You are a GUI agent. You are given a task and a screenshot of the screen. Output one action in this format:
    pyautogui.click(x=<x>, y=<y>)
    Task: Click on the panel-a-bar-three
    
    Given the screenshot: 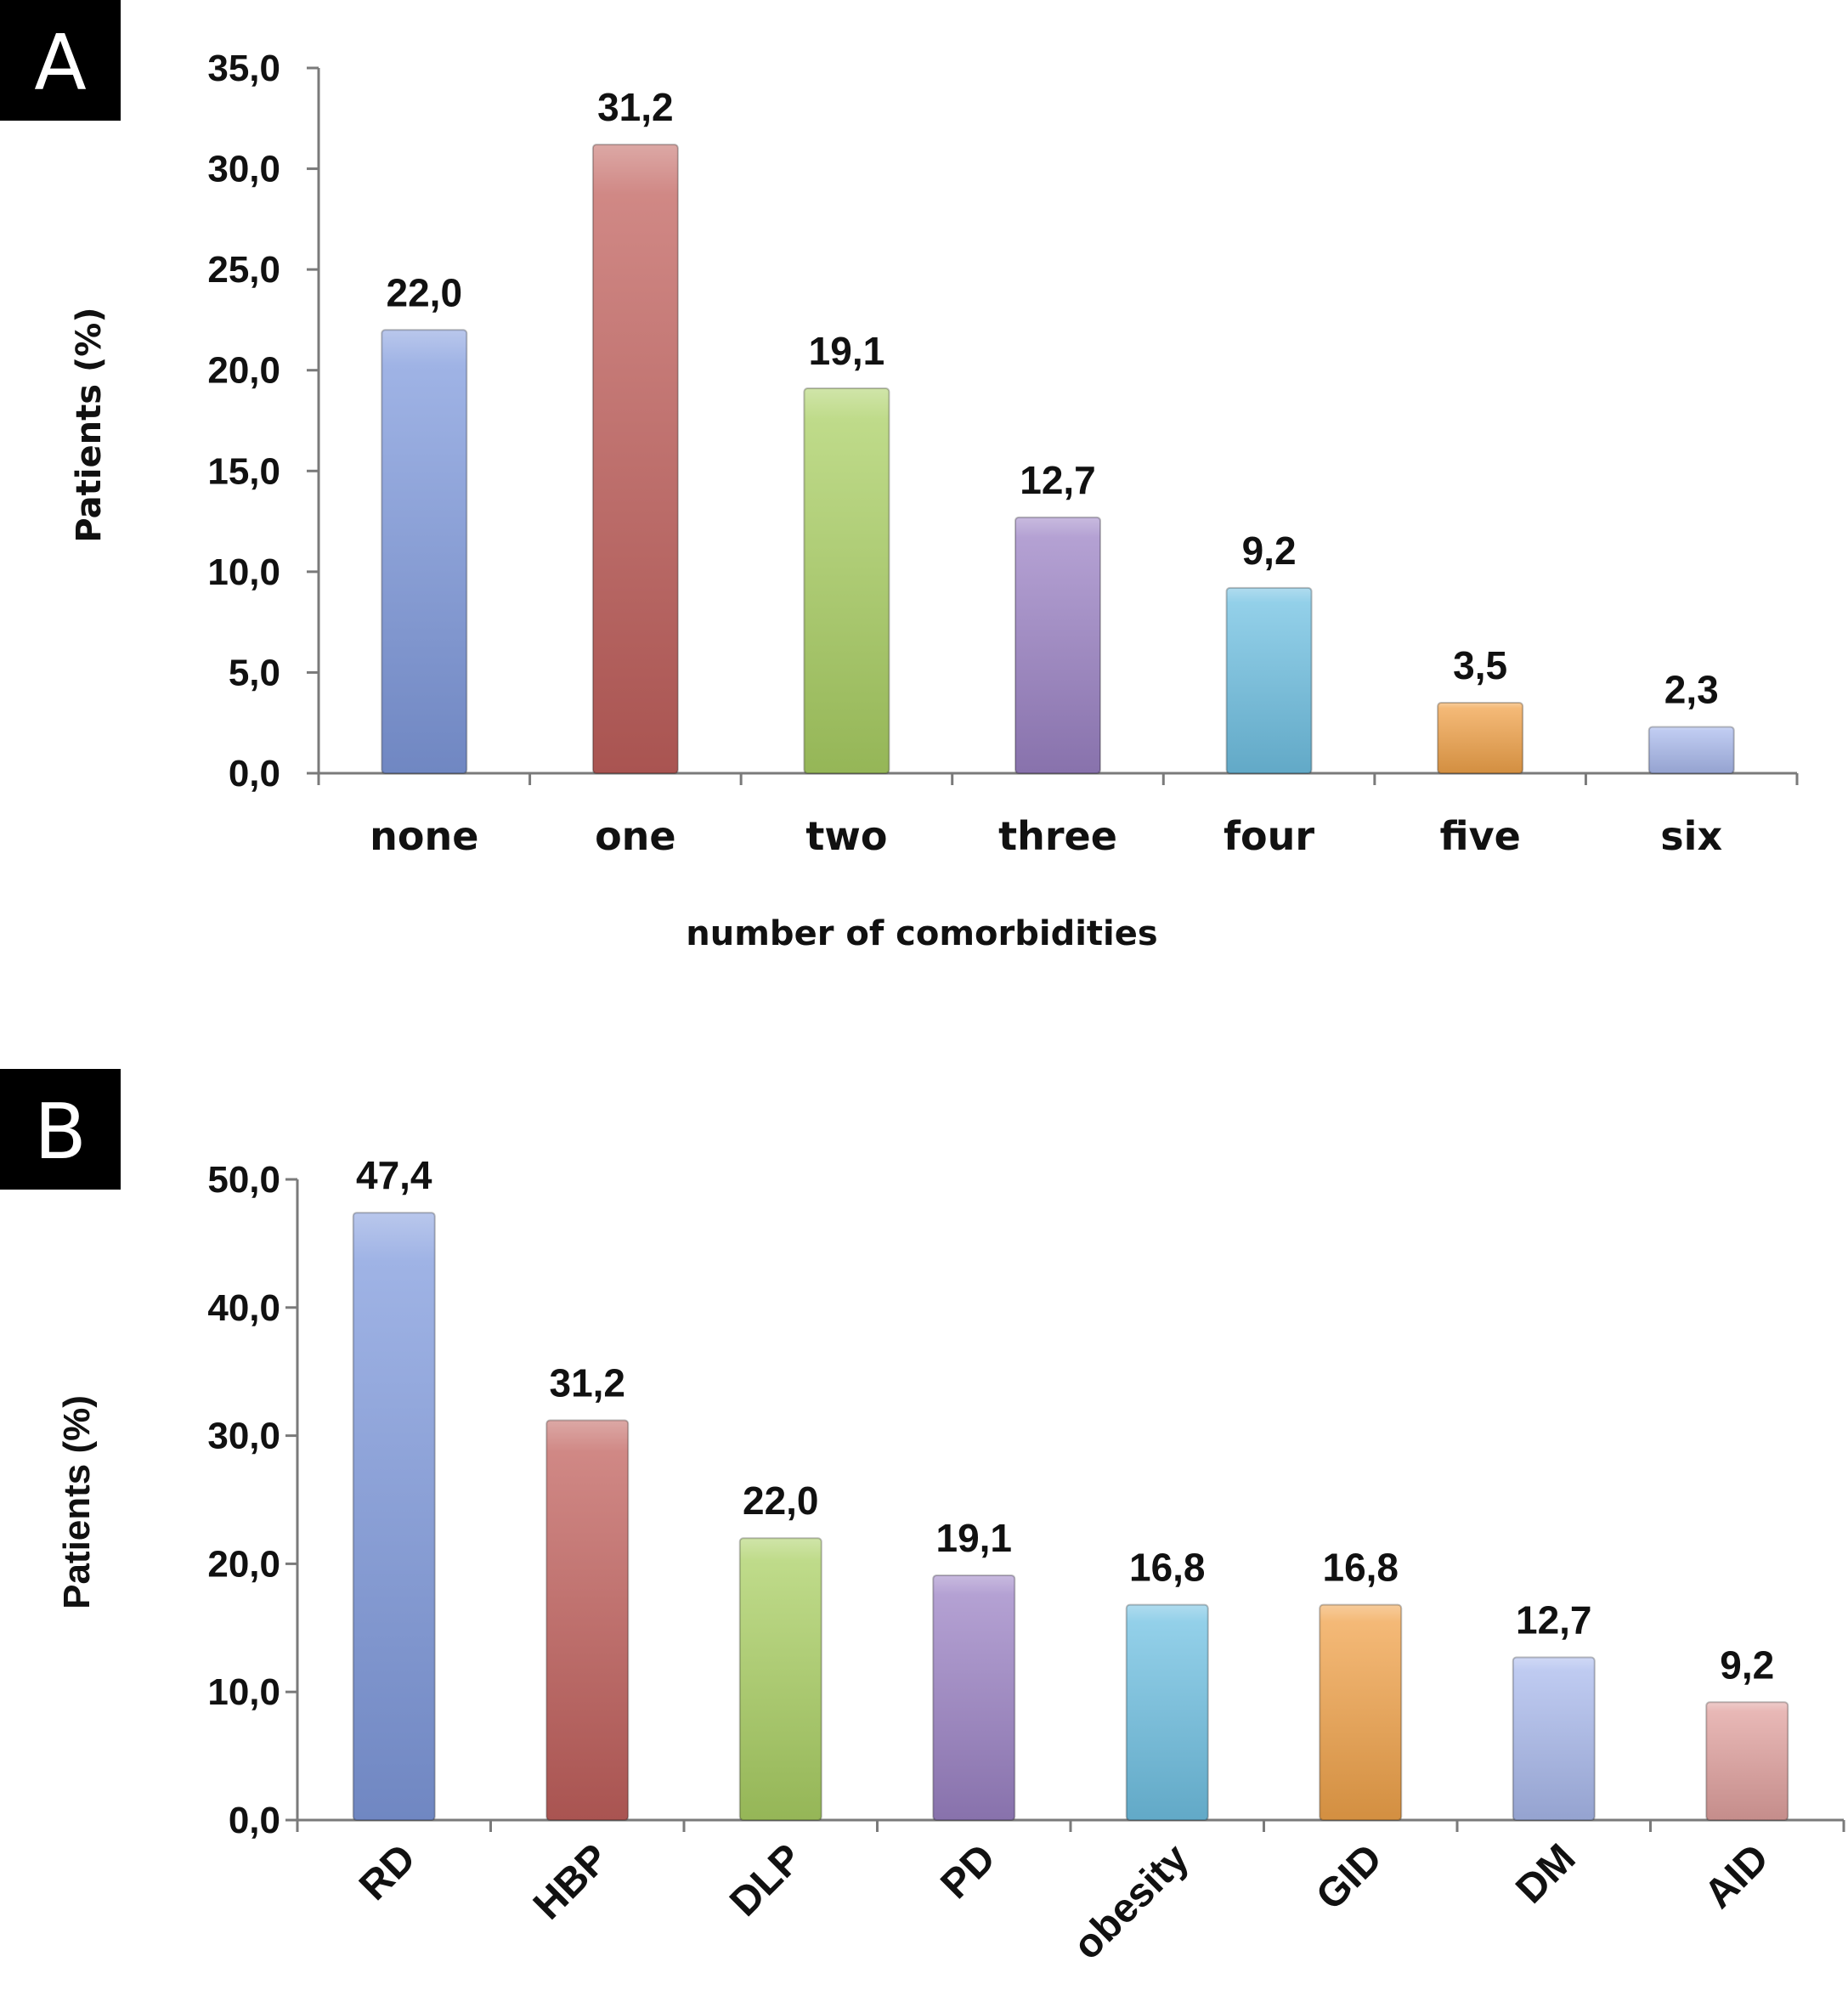 What is the action you would take?
    pyautogui.click(x=1057, y=645)
    